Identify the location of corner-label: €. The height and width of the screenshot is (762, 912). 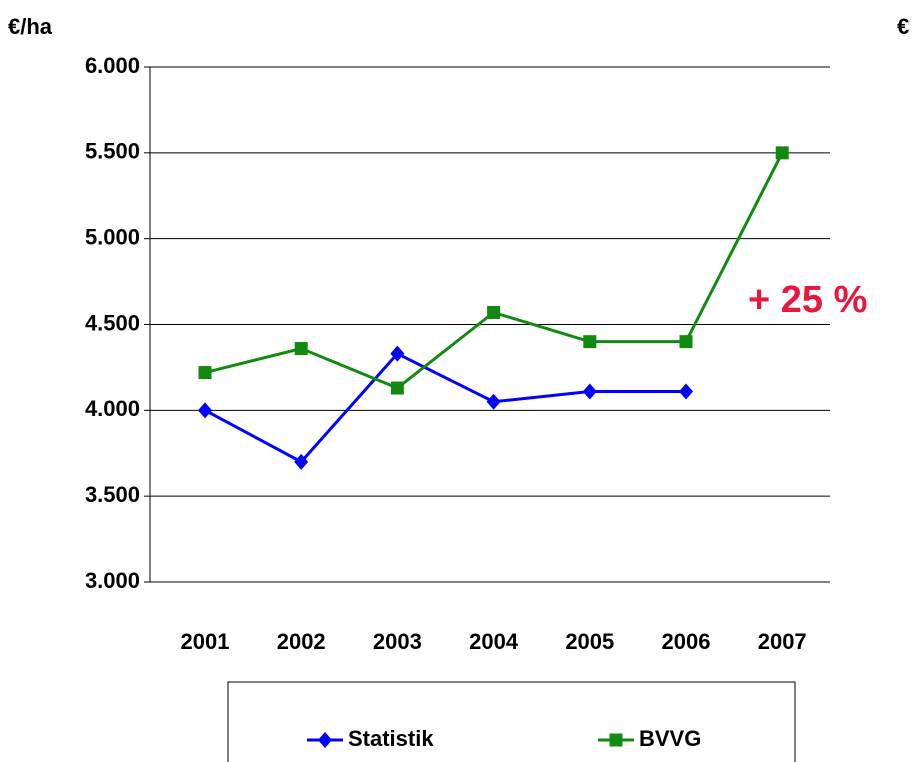
(903, 26).